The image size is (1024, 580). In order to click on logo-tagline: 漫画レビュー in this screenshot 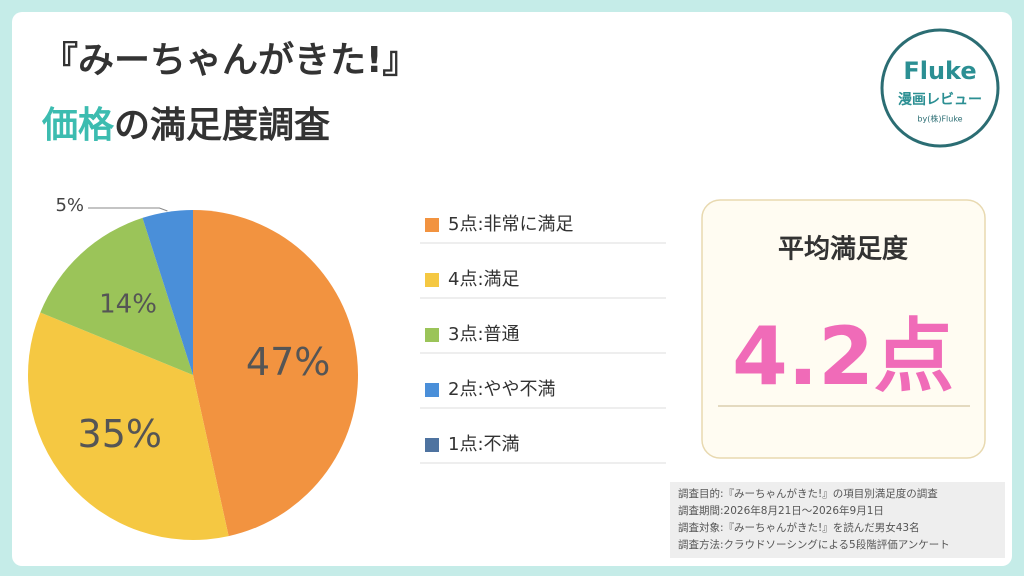, I will do `click(940, 99)`.